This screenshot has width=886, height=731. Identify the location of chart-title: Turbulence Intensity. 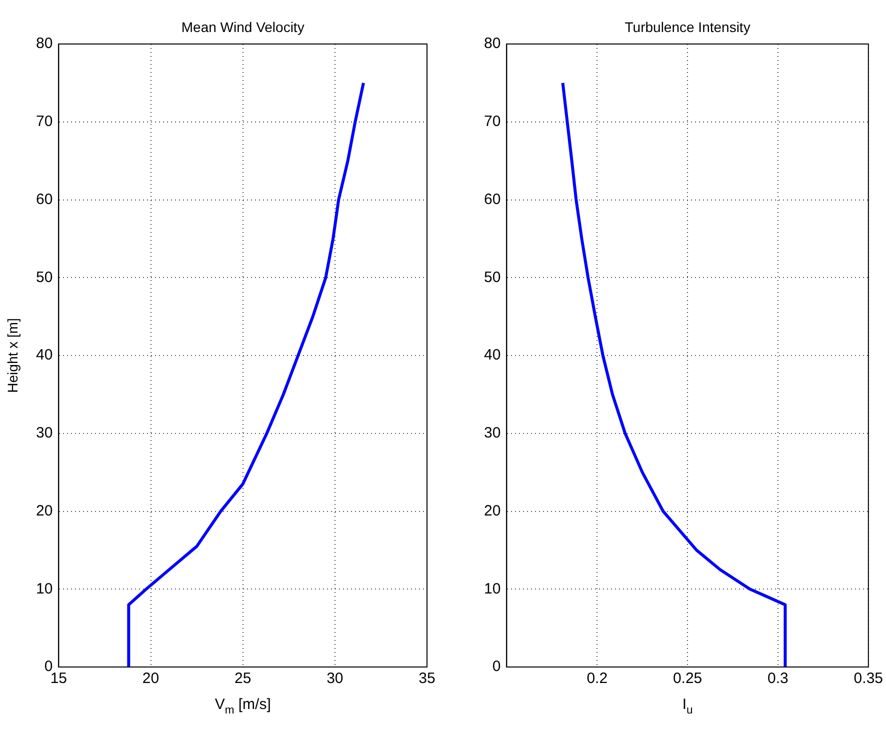
(687, 26).